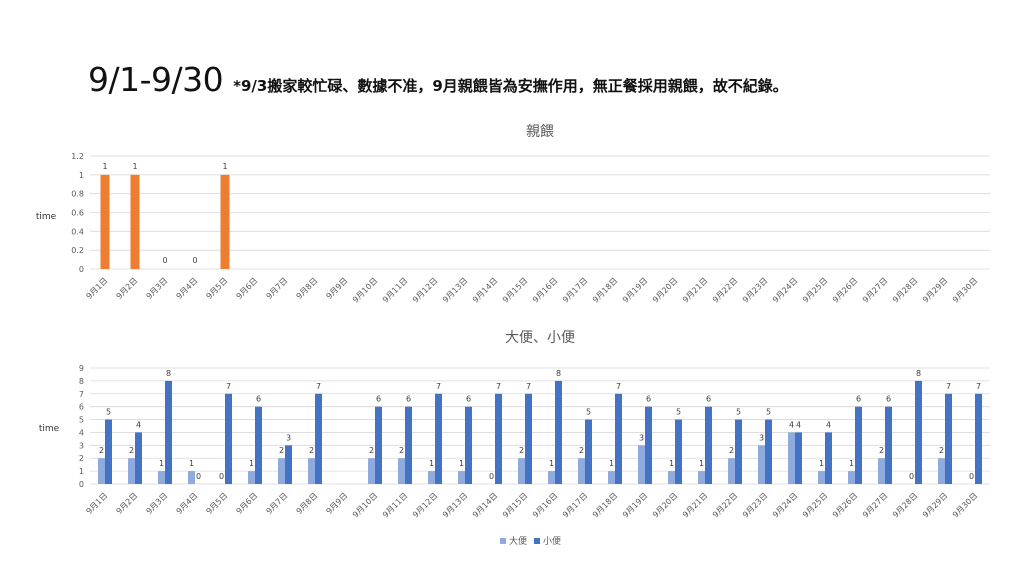  I want to click on x-tick-label: 9月9日, so click(337, 288).